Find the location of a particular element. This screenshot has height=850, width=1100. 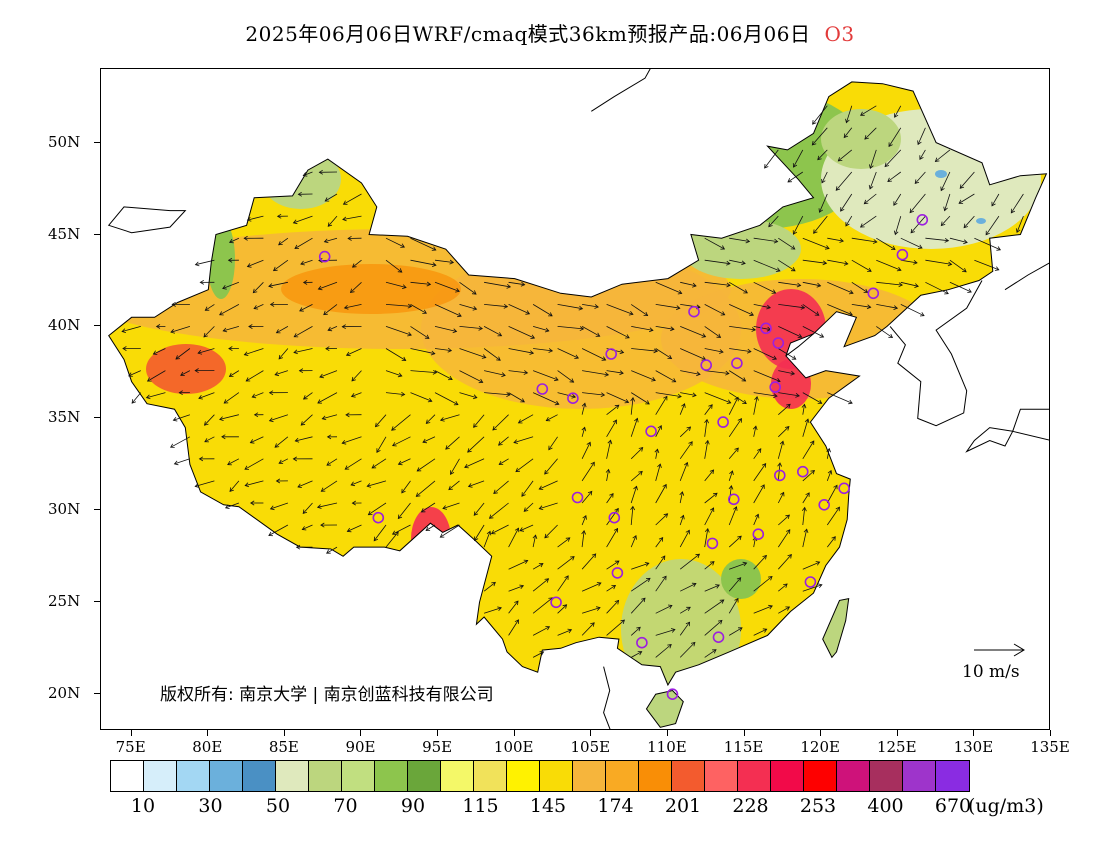

lon-tick is located at coordinates (591, 733).